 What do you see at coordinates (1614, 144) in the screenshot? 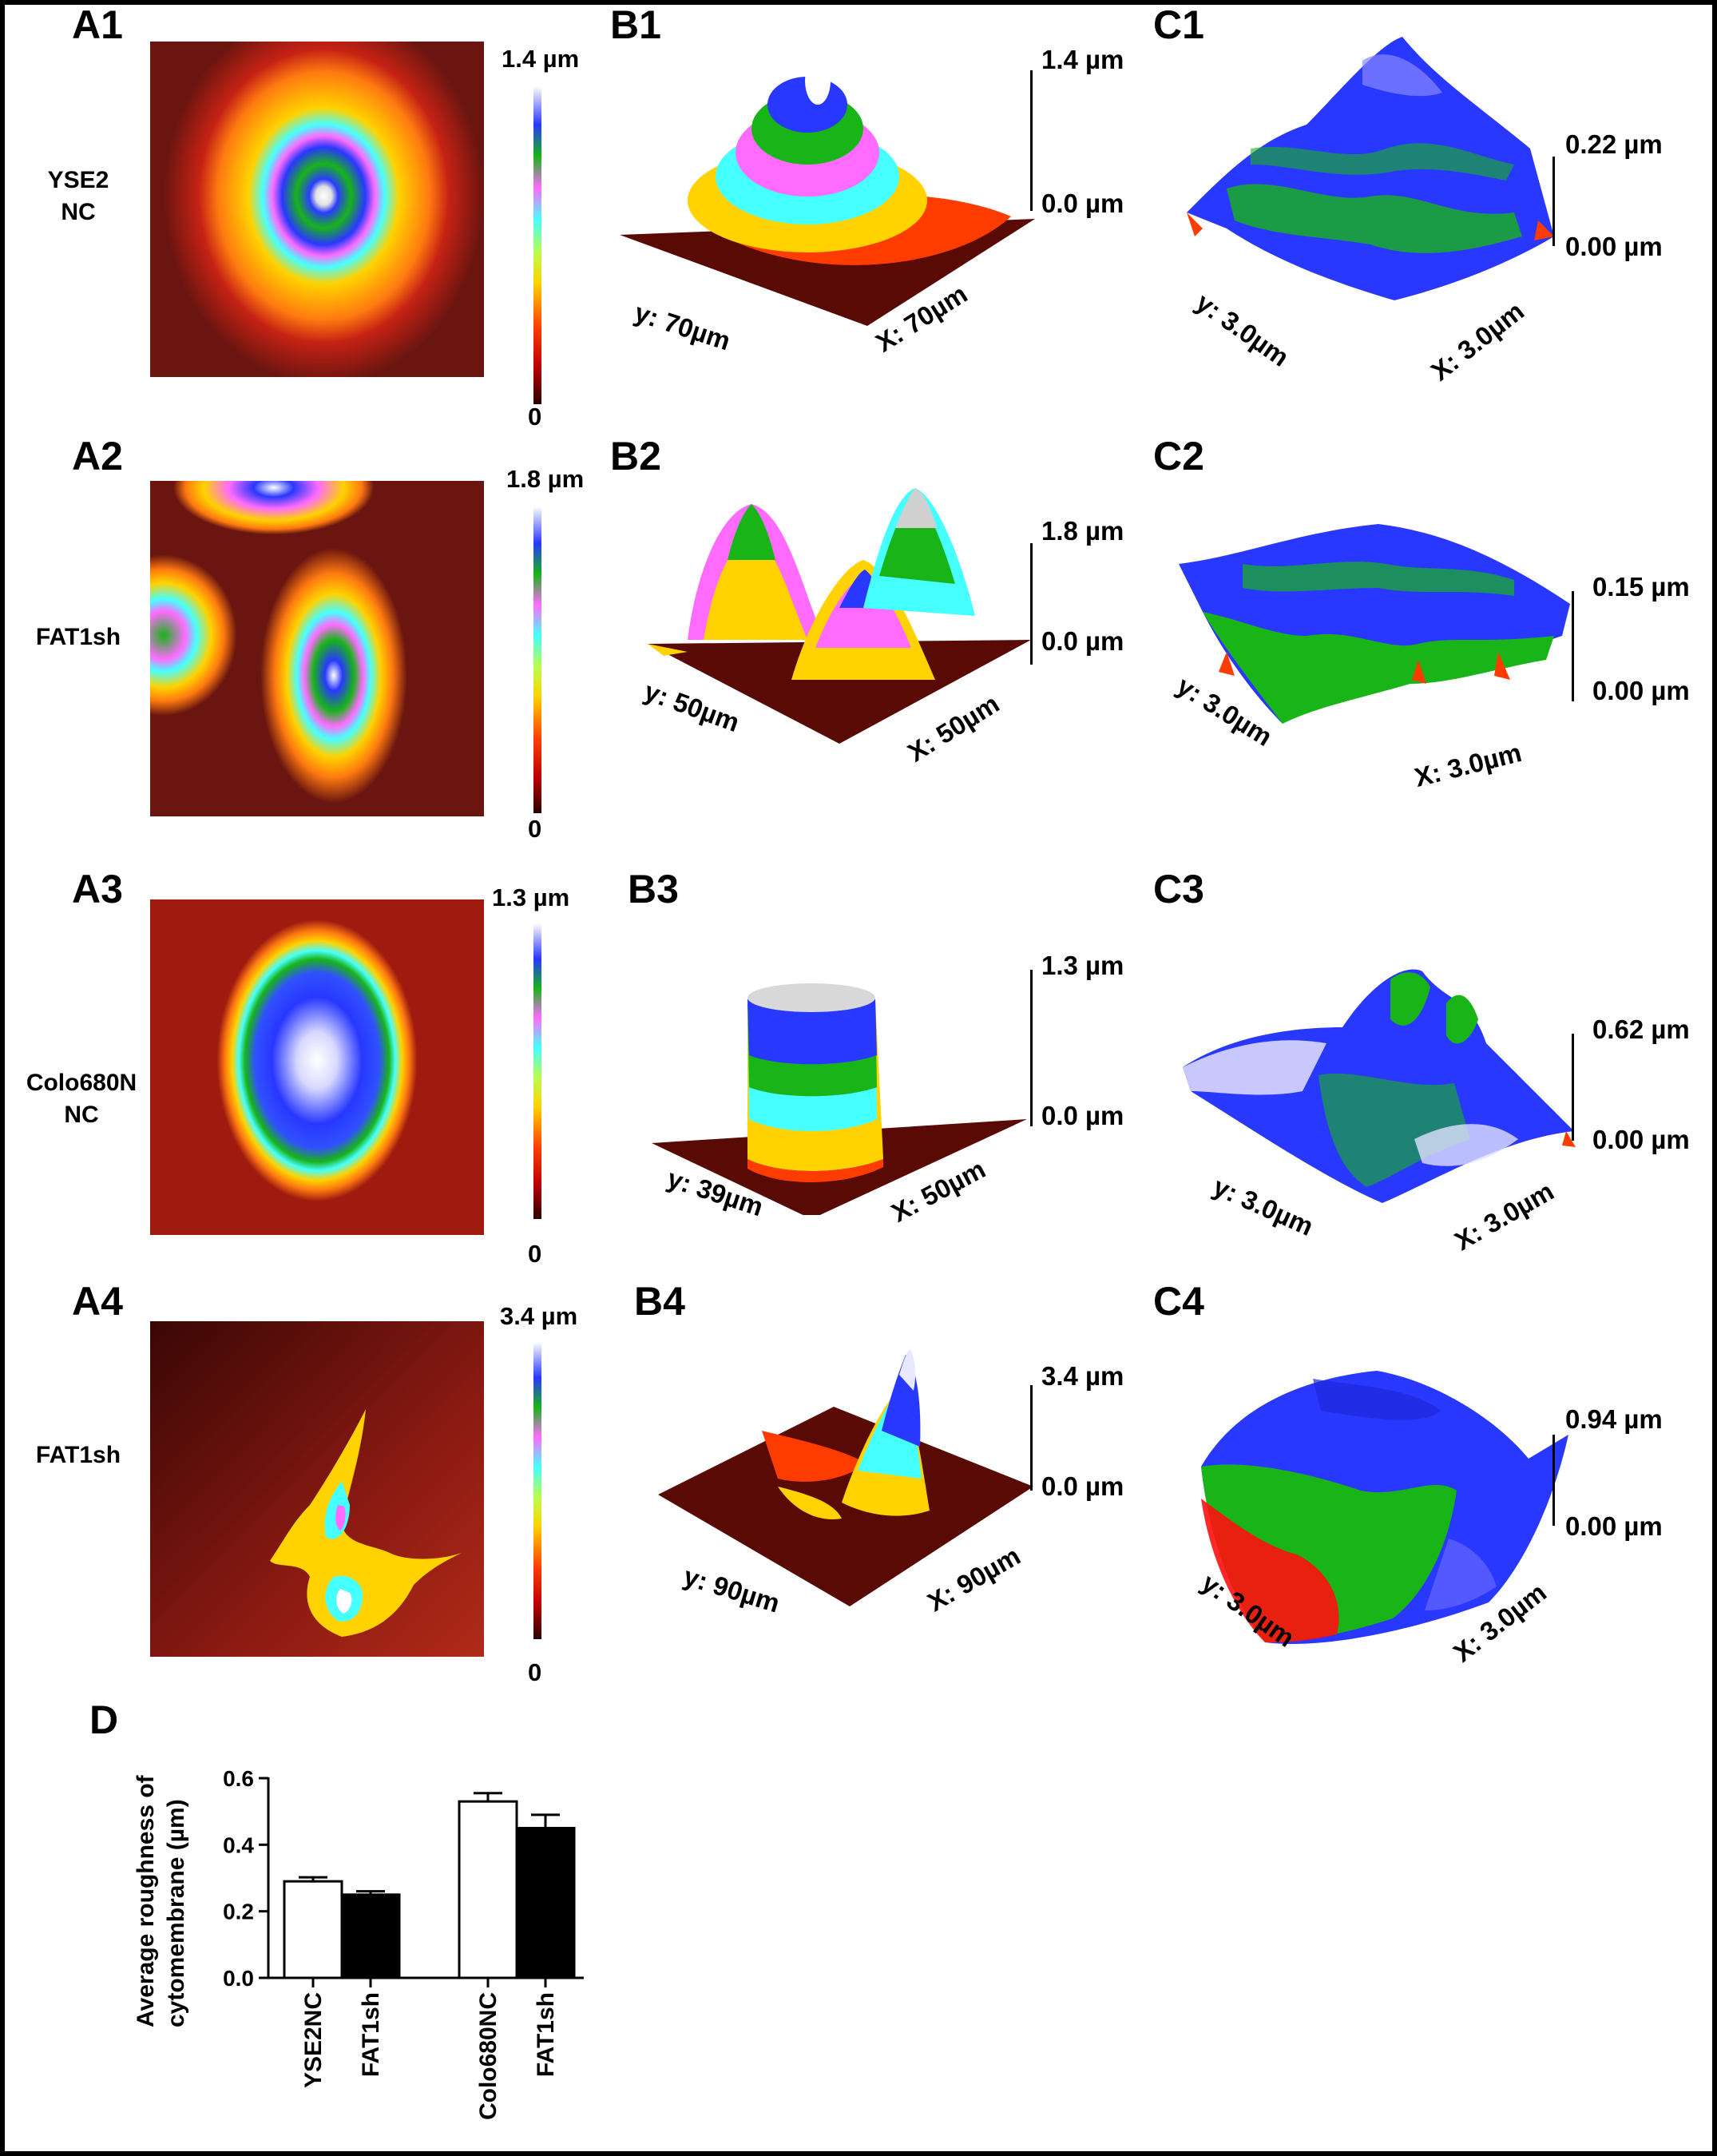
I see `z-max-c1: 0.22 µm` at bounding box center [1614, 144].